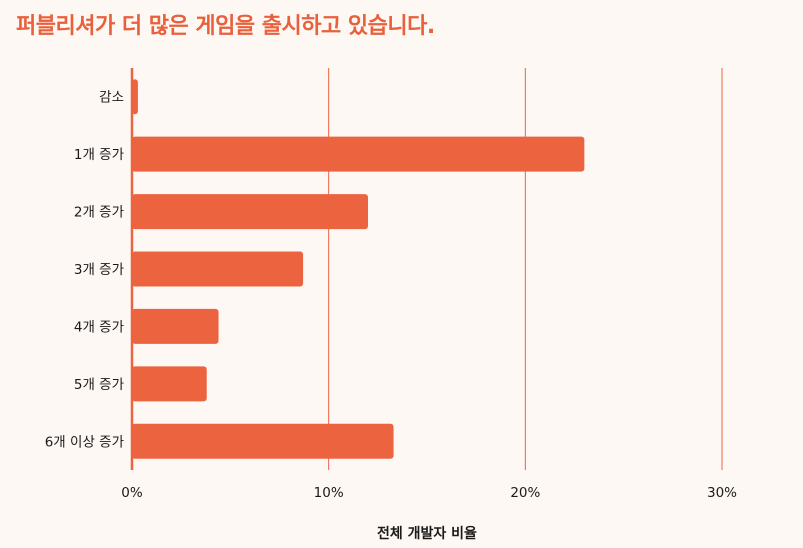 Image resolution: width=803 pixels, height=548 pixels. I want to click on x-tick-label-0: 0%, so click(132, 493).